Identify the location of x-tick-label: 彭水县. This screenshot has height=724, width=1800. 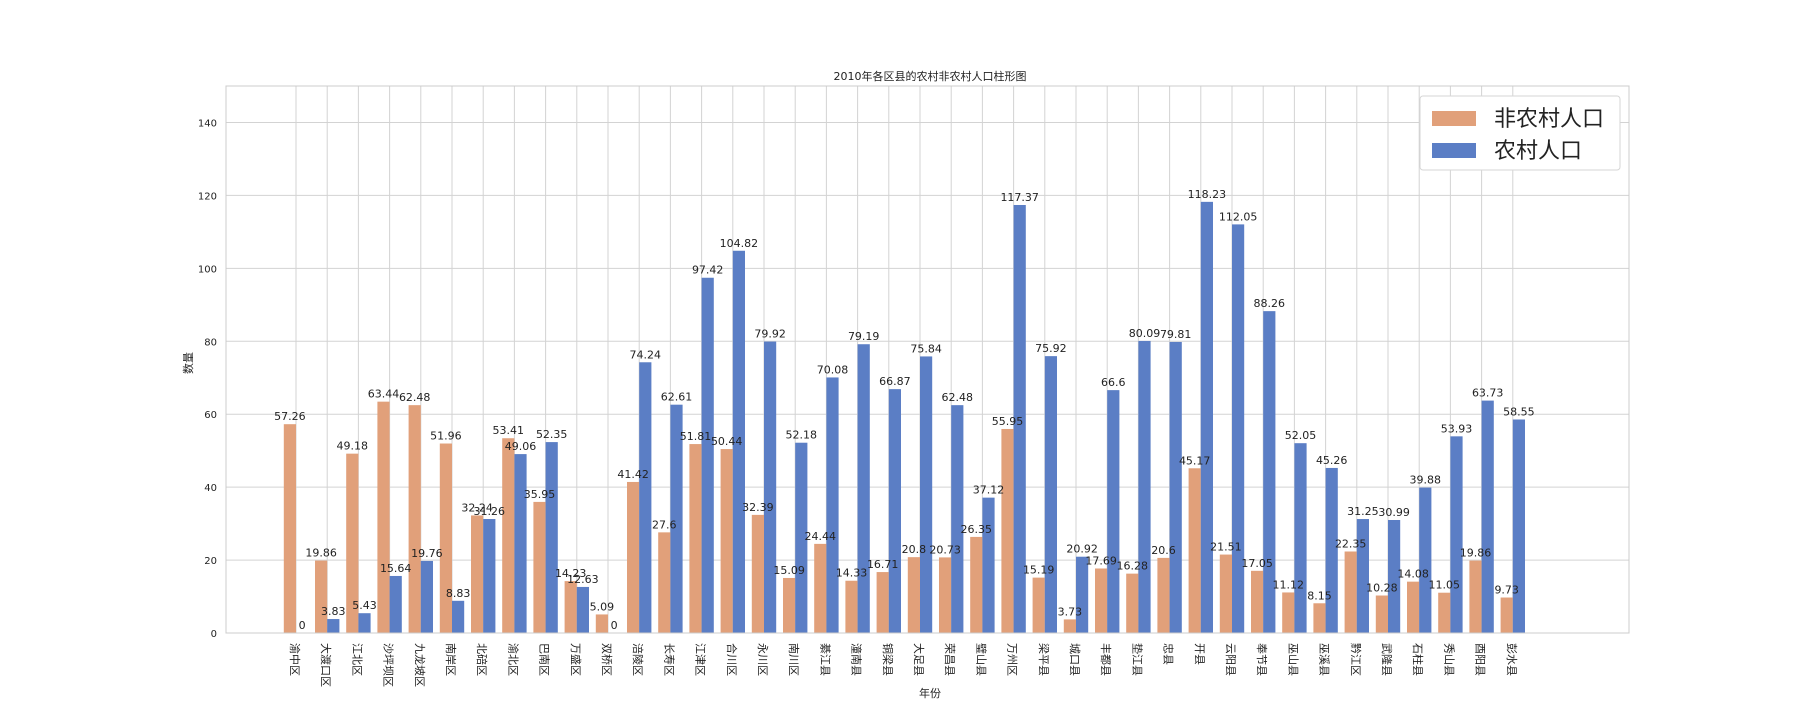
(1512, 659).